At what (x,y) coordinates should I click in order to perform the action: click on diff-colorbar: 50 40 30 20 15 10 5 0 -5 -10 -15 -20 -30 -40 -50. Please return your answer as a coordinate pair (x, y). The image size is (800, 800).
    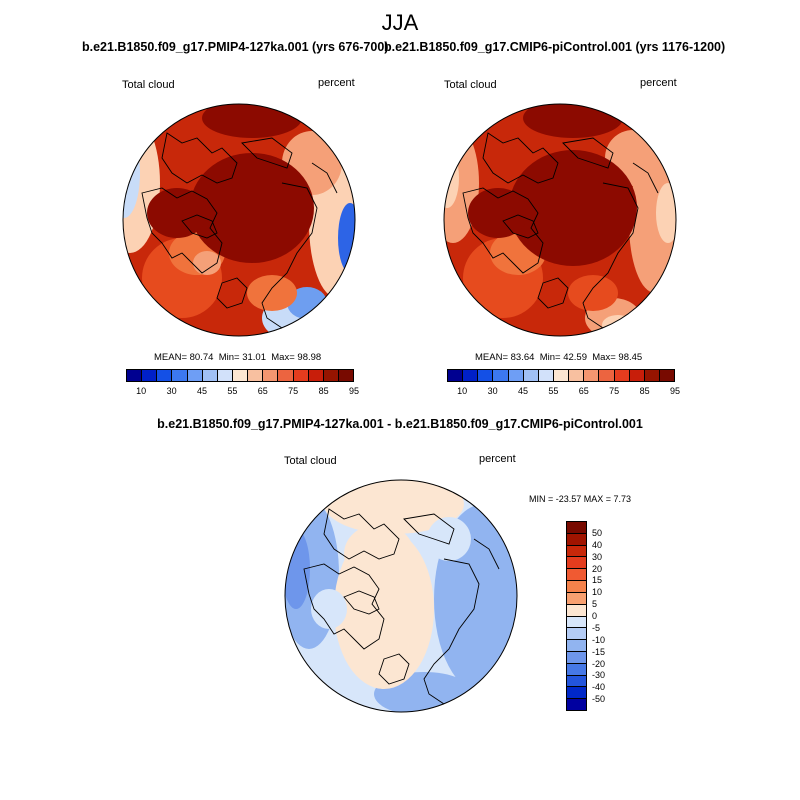
    Looking at the image, I should click on (585, 616).